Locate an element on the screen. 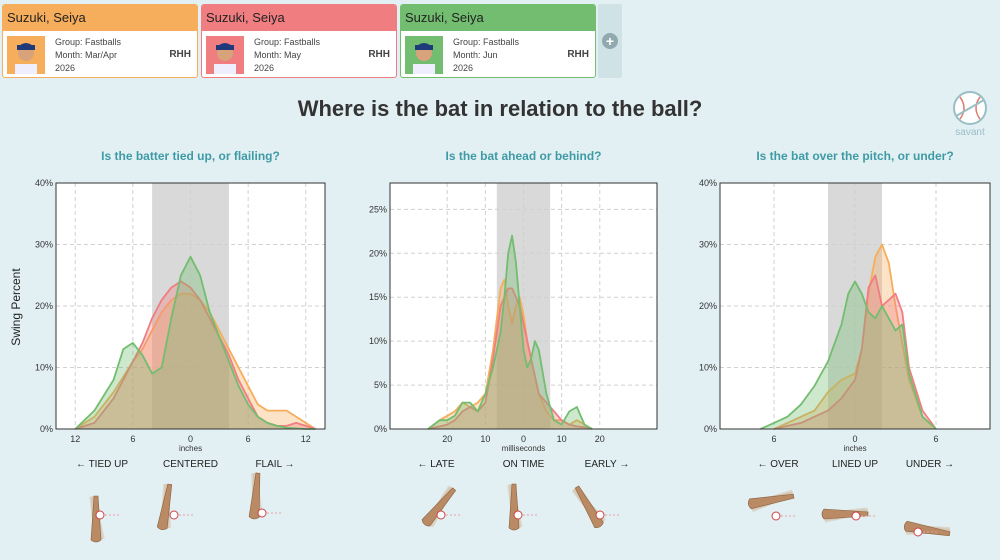 This screenshot has width=1000, height=560. y-tick-label: 5% is located at coordinates (380, 385).